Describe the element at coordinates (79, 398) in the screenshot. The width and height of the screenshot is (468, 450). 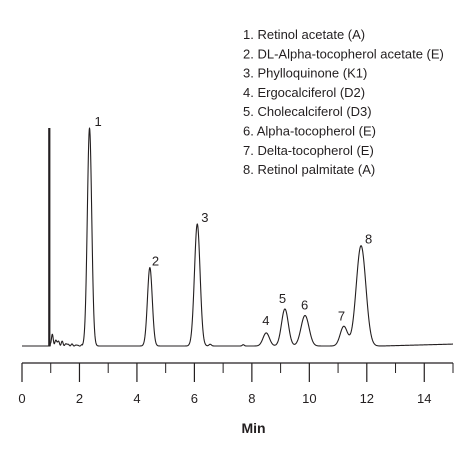
I see `x-tick-label: 2` at that location.